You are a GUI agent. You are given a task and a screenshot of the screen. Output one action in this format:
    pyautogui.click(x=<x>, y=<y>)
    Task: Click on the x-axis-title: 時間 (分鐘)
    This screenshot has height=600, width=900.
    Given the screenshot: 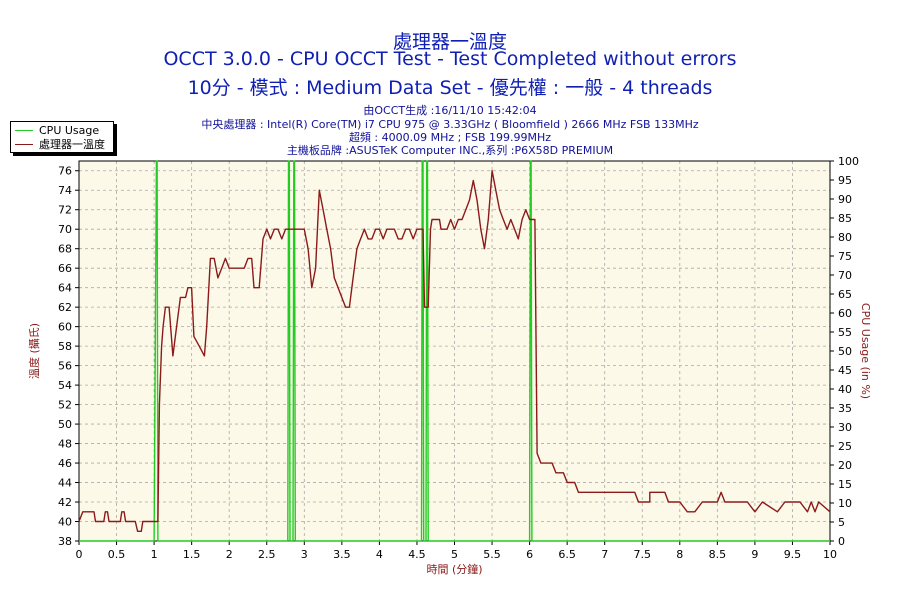 What is the action you would take?
    pyautogui.click(x=454, y=569)
    